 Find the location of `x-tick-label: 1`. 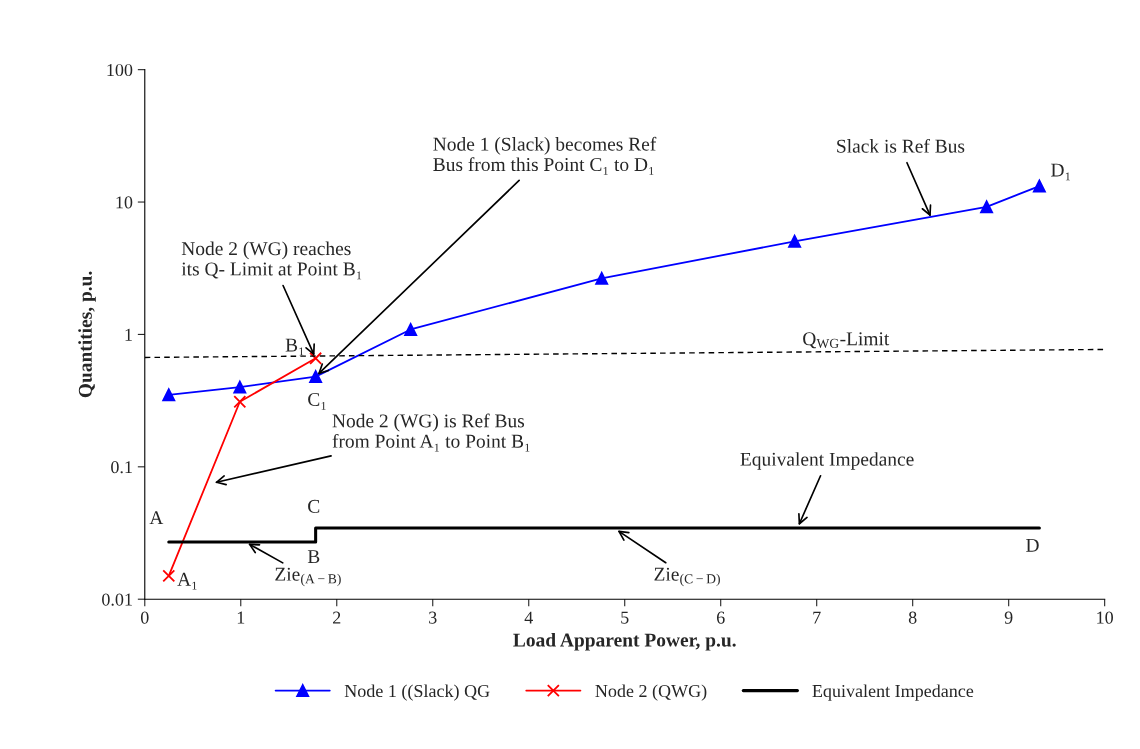

x-tick-label: 1 is located at coordinates (241, 617).